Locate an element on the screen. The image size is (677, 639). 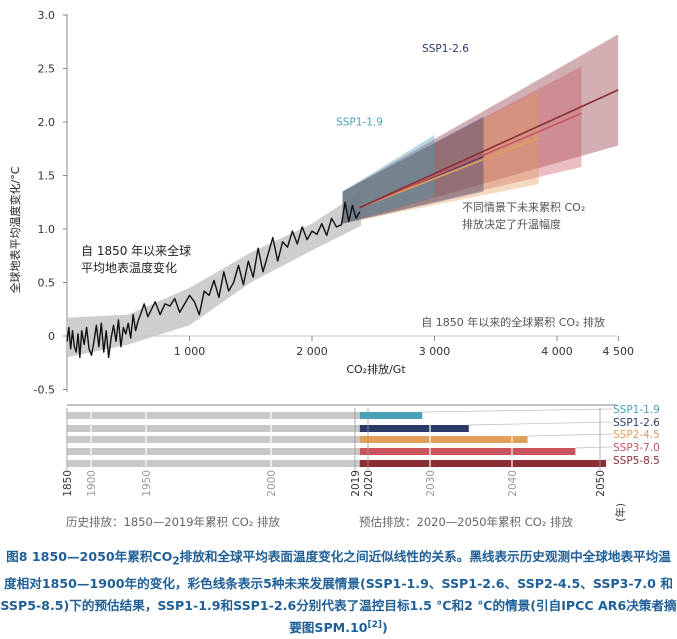
legend-entry: SSP3-7.0 is located at coordinates (636, 448).